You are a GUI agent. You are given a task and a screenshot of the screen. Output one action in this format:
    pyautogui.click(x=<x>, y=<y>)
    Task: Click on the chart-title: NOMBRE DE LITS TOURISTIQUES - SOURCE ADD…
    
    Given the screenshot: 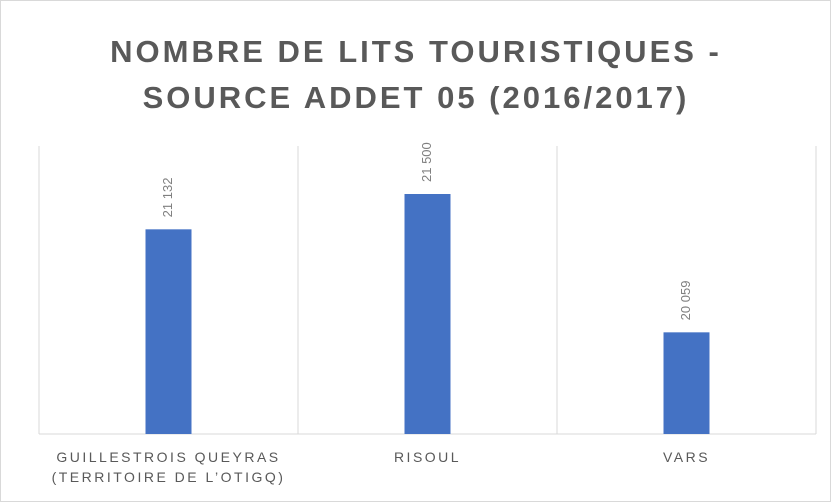 What is the action you would take?
    pyautogui.click(x=416, y=74)
    